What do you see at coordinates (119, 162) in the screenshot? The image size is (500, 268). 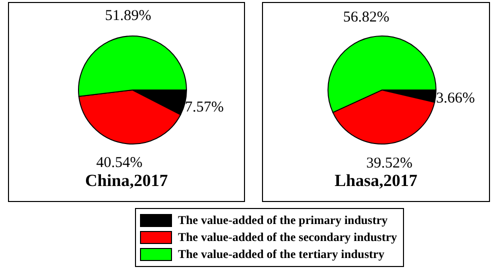 I see `data-label: 40.54%` at bounding box center [119, 162].